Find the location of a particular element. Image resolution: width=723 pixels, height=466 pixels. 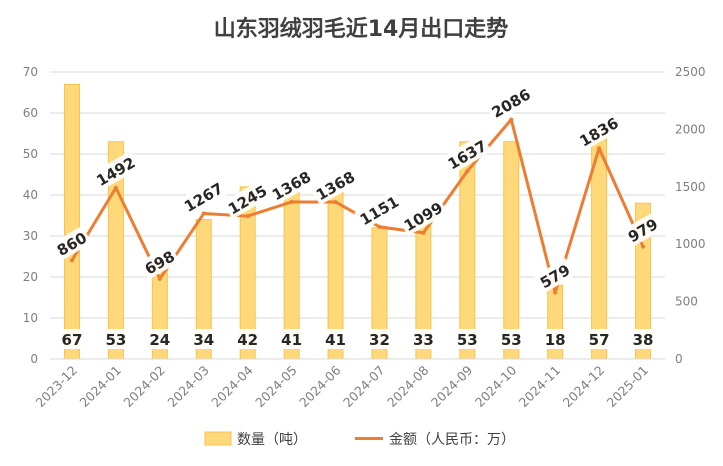

y-right-tick-label: 1500 is located at coordinates (690, 187).